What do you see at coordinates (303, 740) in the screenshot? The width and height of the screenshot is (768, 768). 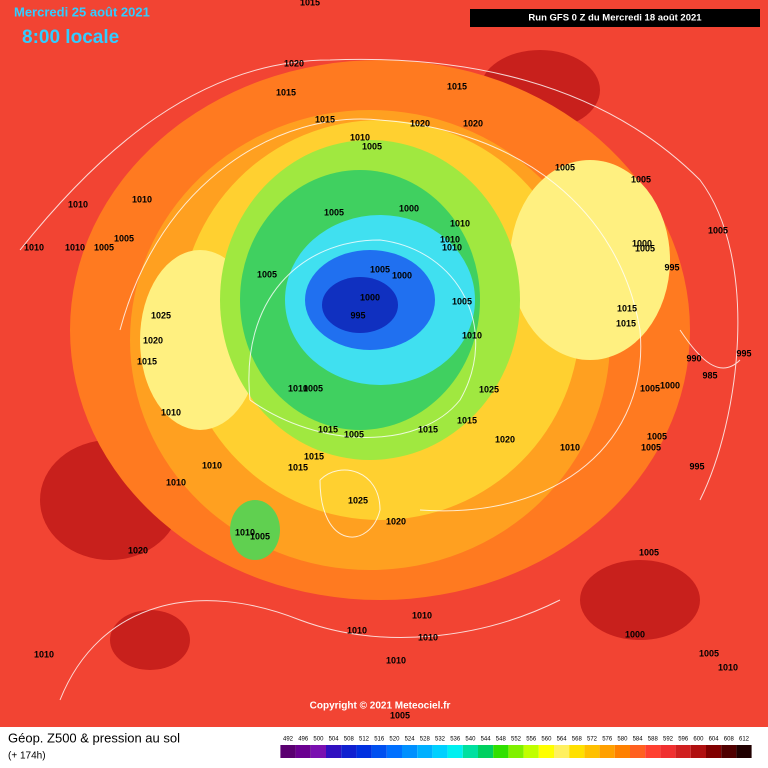 I see `colorbar-label: 496` at bounding box center [303, 740].